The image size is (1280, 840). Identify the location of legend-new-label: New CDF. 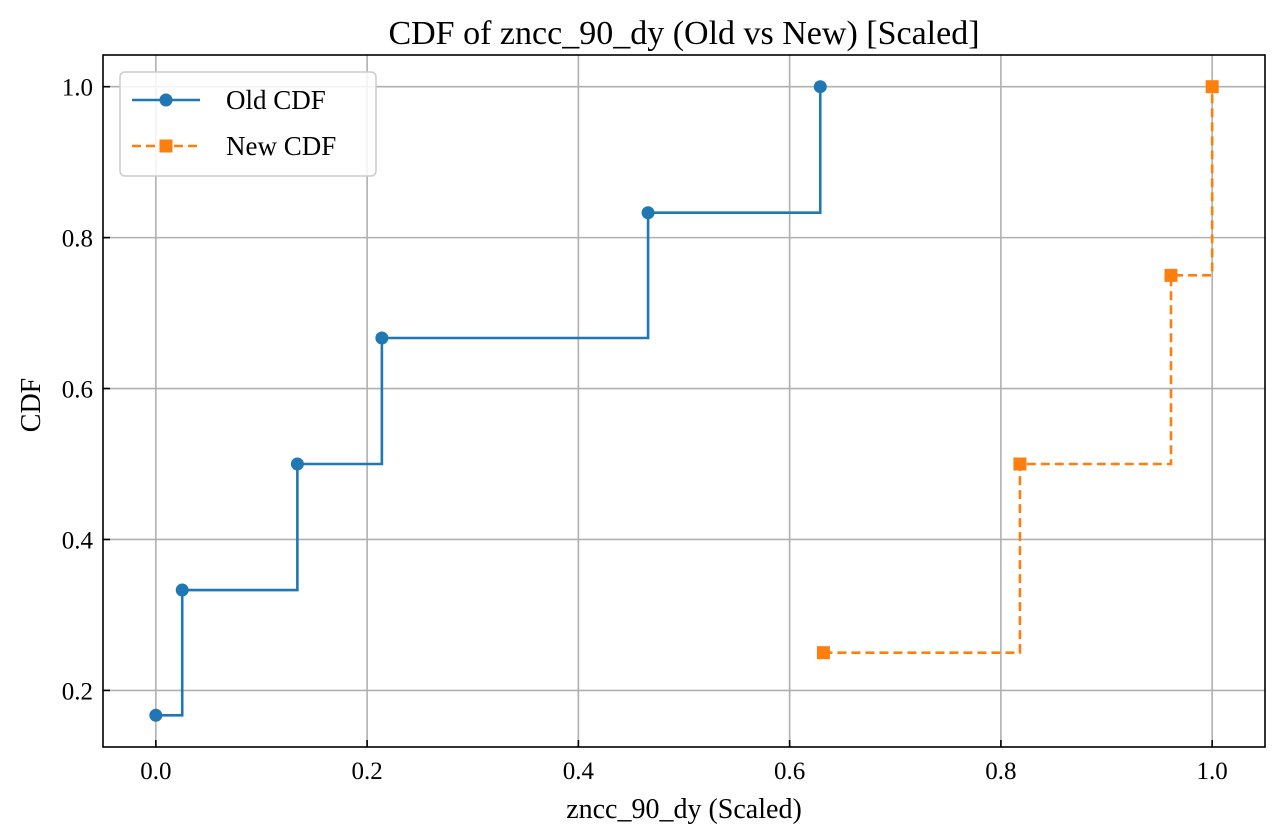
(281, 146).